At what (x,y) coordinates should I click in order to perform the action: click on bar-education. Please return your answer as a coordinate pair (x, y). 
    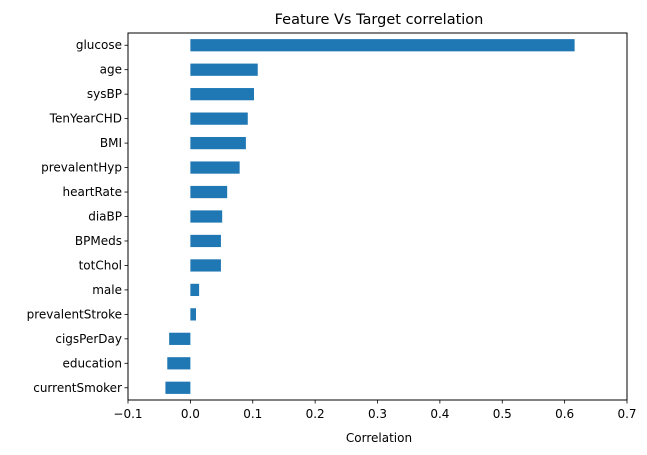
    Looking at the image, I should click on (179, 363).